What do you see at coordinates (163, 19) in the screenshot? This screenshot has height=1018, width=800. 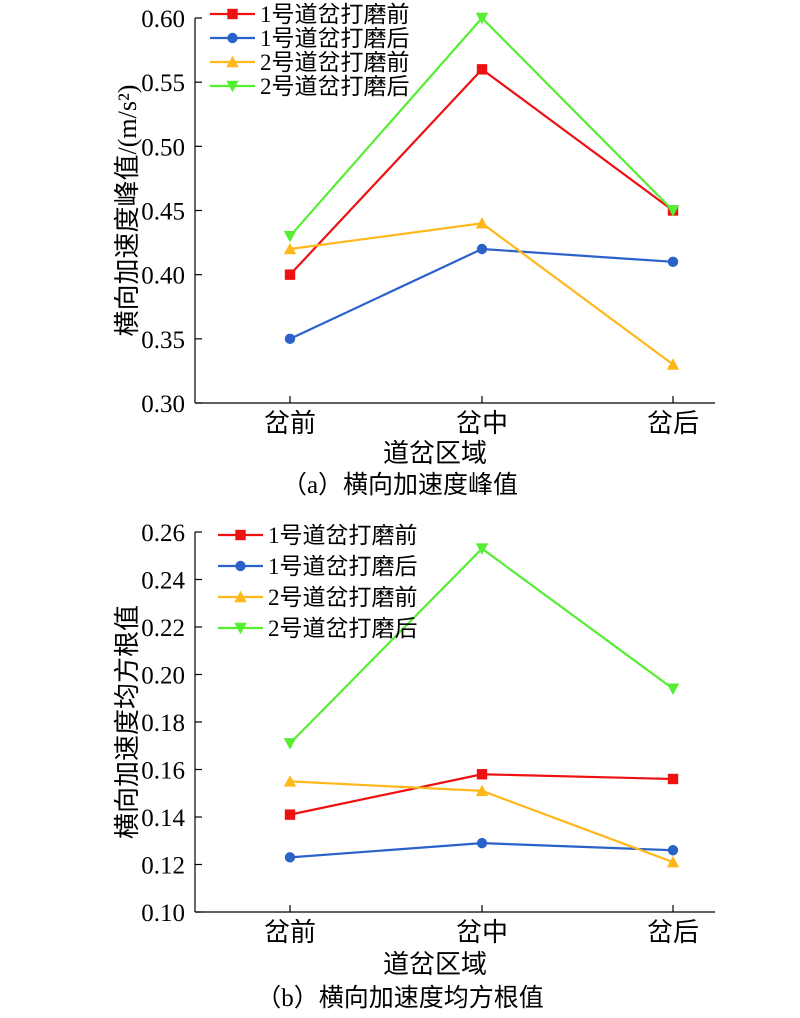 I see `y-tick-label: 0.60` at bounding box center [163, 19].